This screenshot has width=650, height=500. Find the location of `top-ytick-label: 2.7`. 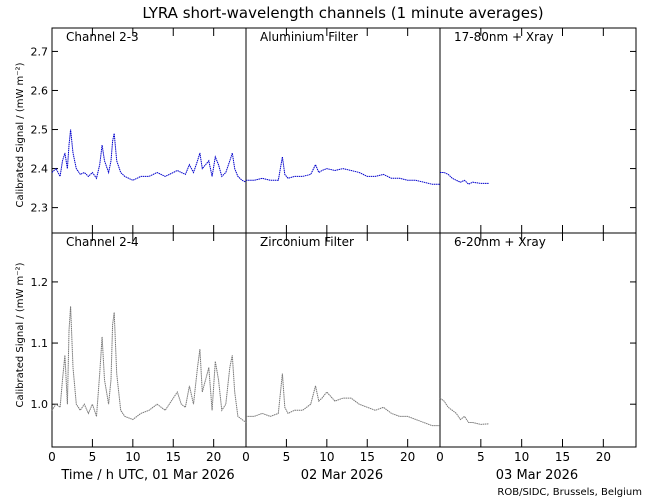

top-ytick-label: 2.7 is located at coordinates (40, 51).